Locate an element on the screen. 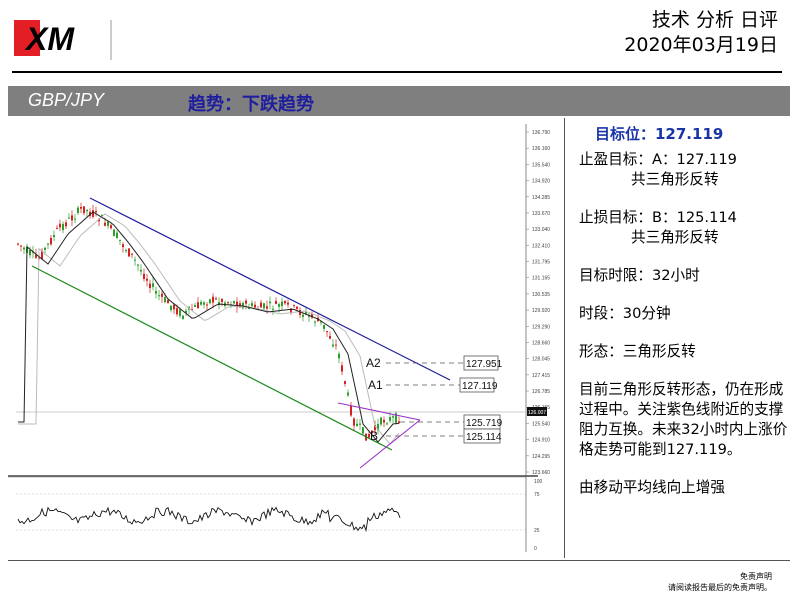 This screenshot has width=796, height=594. report-title: 技术 分析 日评 is located at coordinates (714, 20).